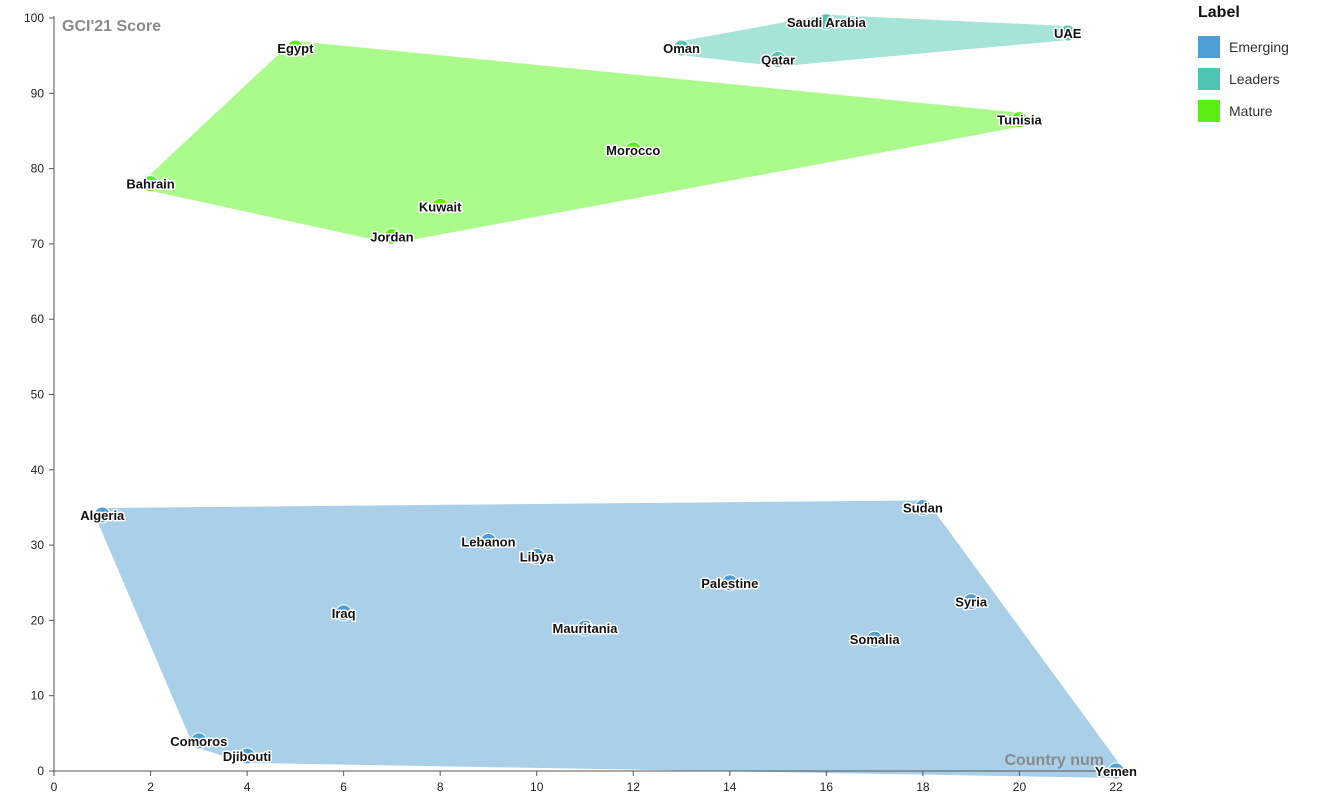 Image resolution: width=1317 pixels, height=799 pixels. Describe the element at coordinates (38, 244) in the screenshot. I see `y-tick-label: 70` at that location.